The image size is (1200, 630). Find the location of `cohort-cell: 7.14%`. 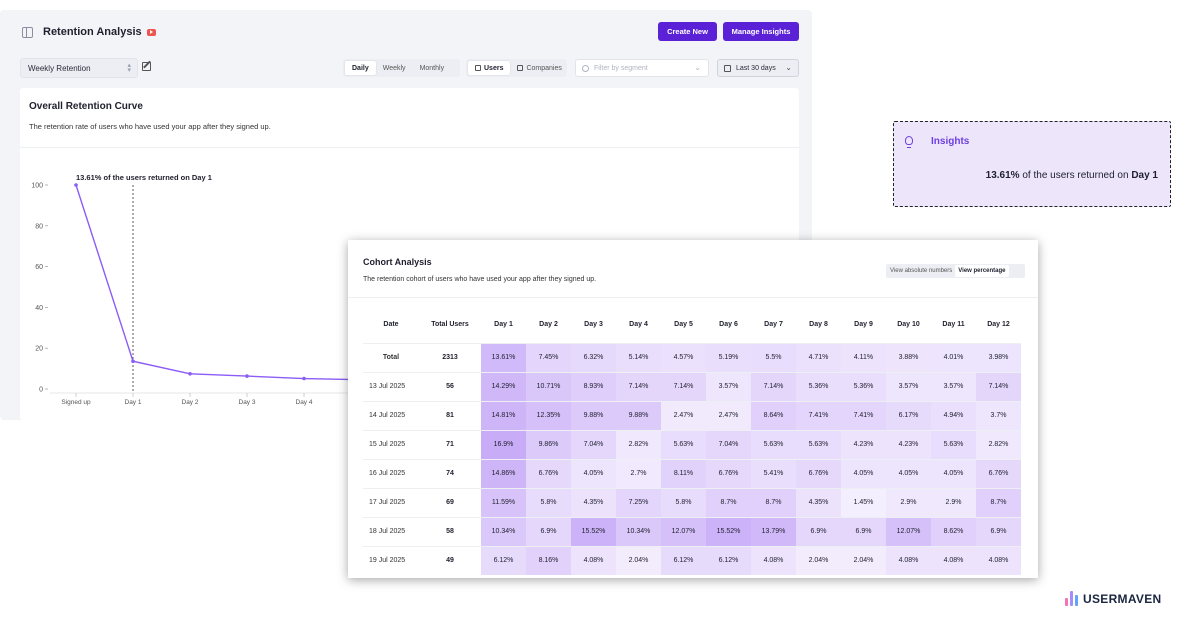

cohort-cell: 7.14% is located at coordinates (998, 386).